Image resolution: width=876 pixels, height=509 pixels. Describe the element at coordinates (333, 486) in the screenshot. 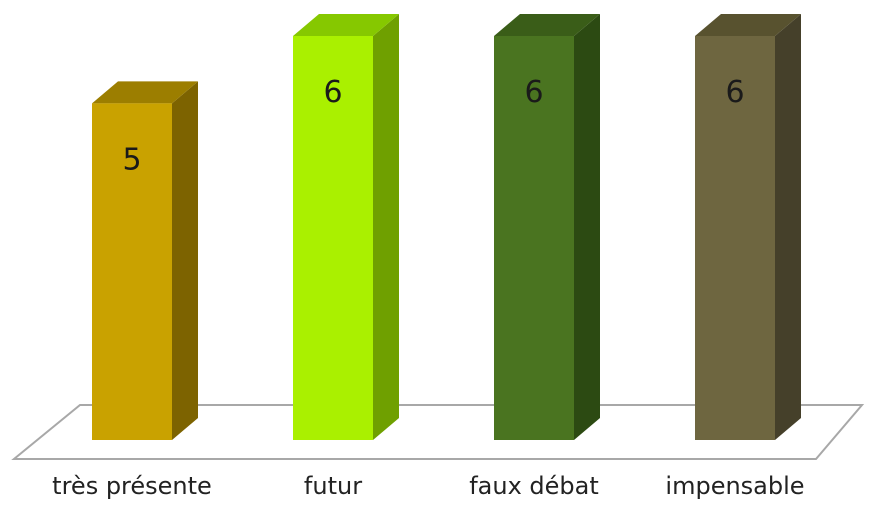

I see `category-label: futur` at that location.